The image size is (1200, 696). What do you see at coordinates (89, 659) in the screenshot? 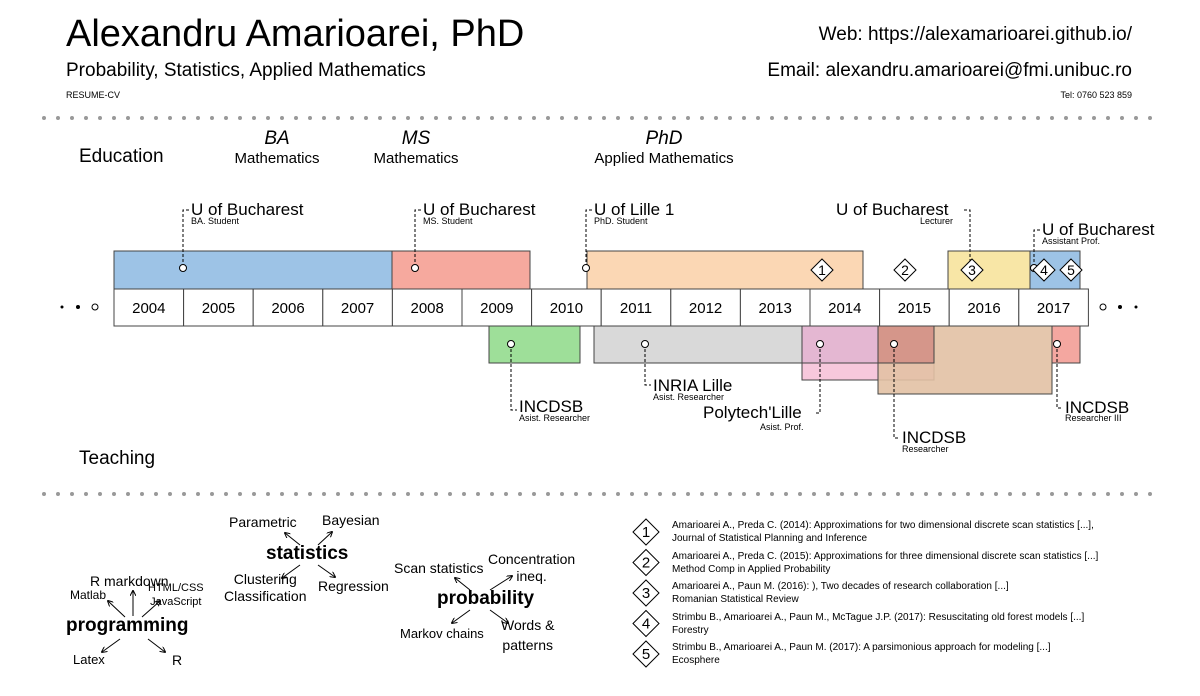
I see `skill-item: Latex` at bounding box center [89, 659].